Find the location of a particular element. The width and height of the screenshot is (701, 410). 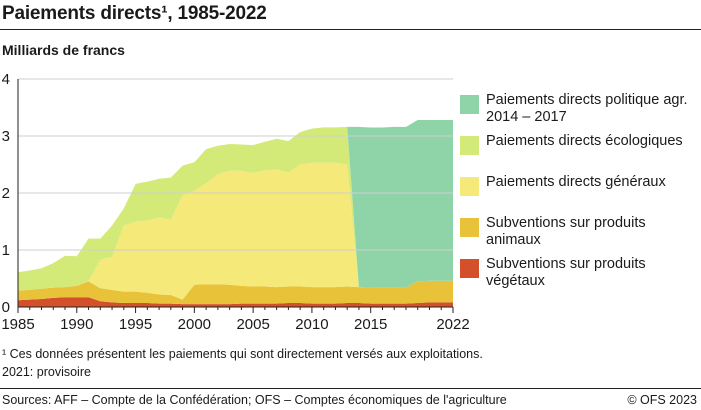

x-tick-label: 2005 is located at coordinates (252, 324).